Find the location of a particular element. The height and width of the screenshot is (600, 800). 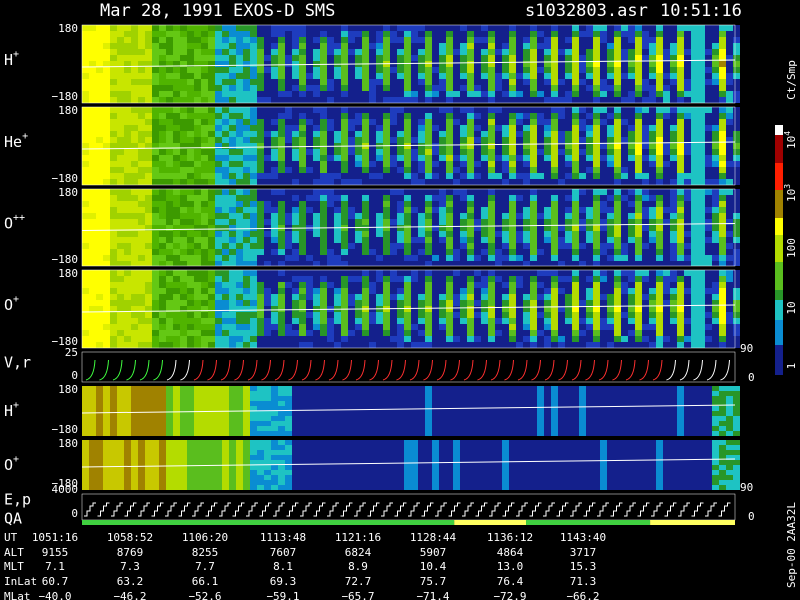

axis-bottom: −180 is located at coordinates (65, 178).